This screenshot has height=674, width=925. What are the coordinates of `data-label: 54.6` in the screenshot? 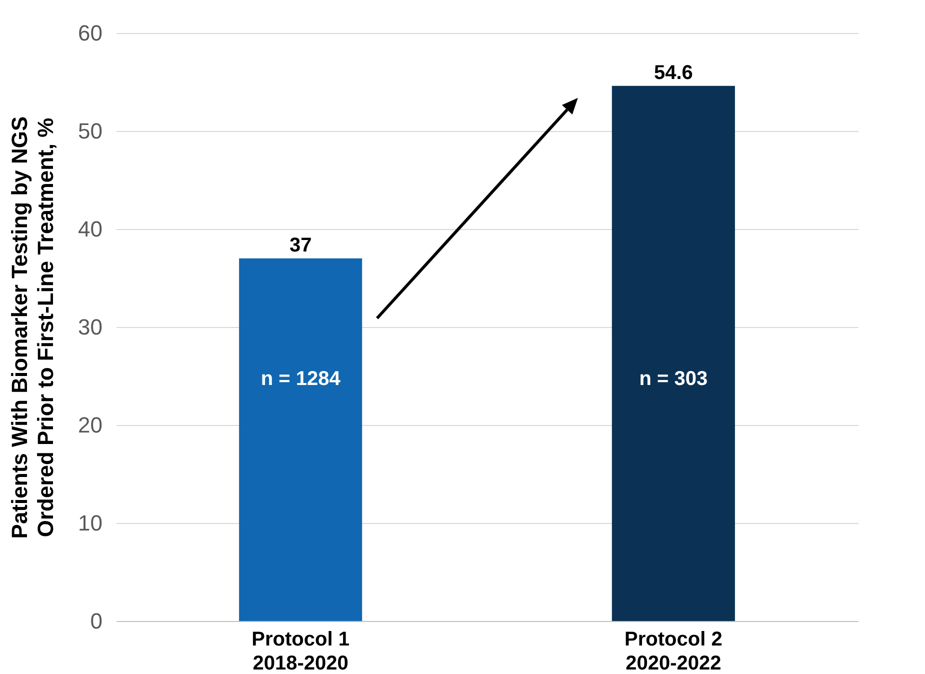 It's located at (673, 73).